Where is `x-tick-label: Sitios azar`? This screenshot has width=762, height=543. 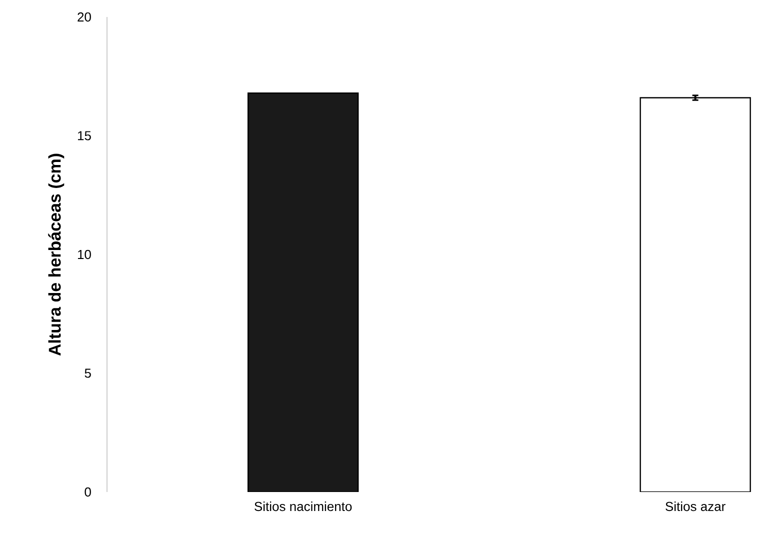 x-tick-label: Sitios azar is located at coordinates (696, 507).